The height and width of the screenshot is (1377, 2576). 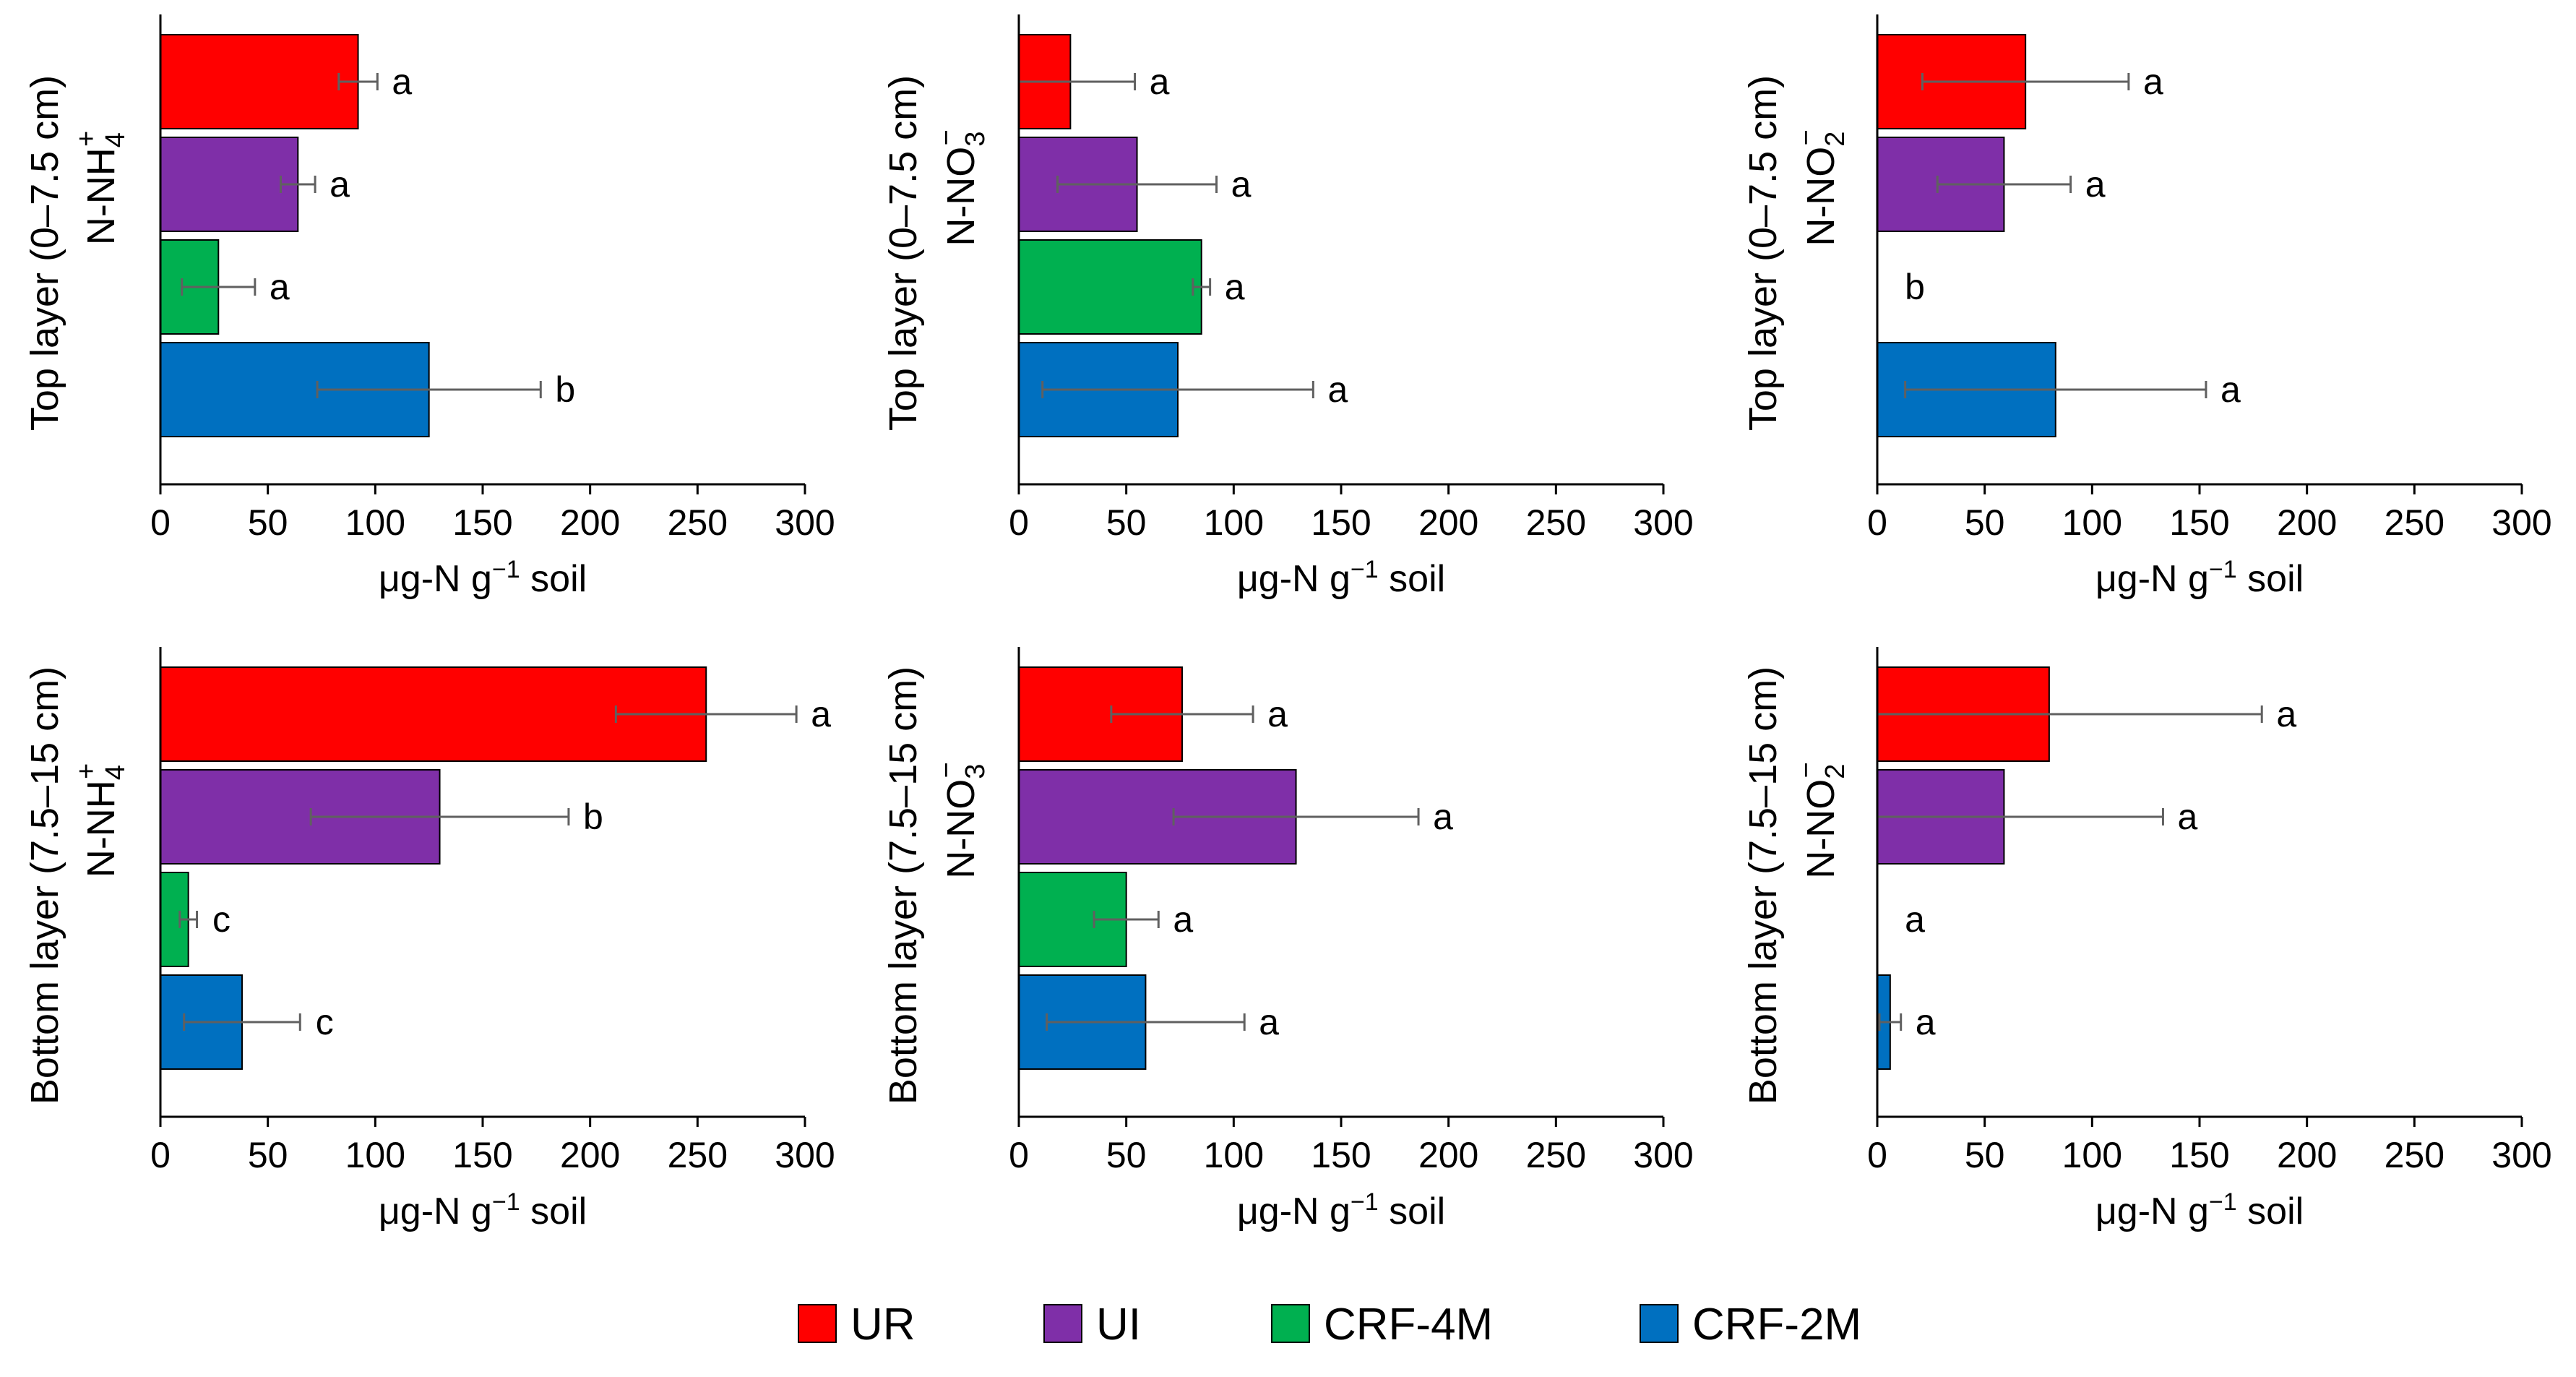 What do you see at coordinates (87, 139) in the screenshot?
I see `species-superscript: +` at bounding box center [87, 139].